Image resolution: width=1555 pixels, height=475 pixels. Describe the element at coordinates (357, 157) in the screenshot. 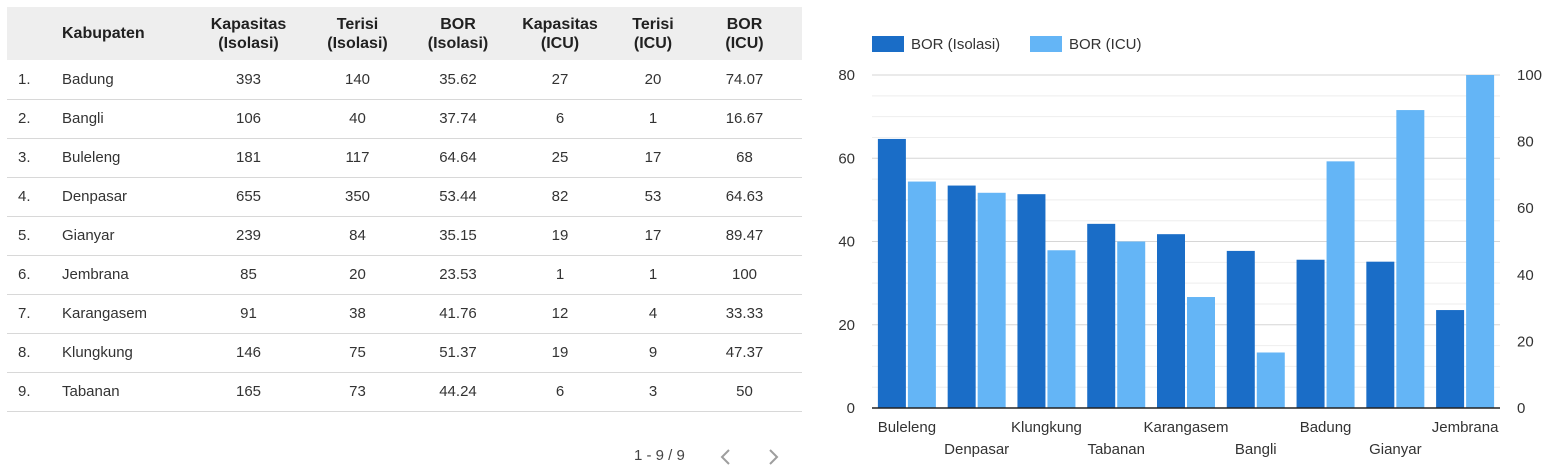

I see `cell-terisi-isolasi: 117` at that location.